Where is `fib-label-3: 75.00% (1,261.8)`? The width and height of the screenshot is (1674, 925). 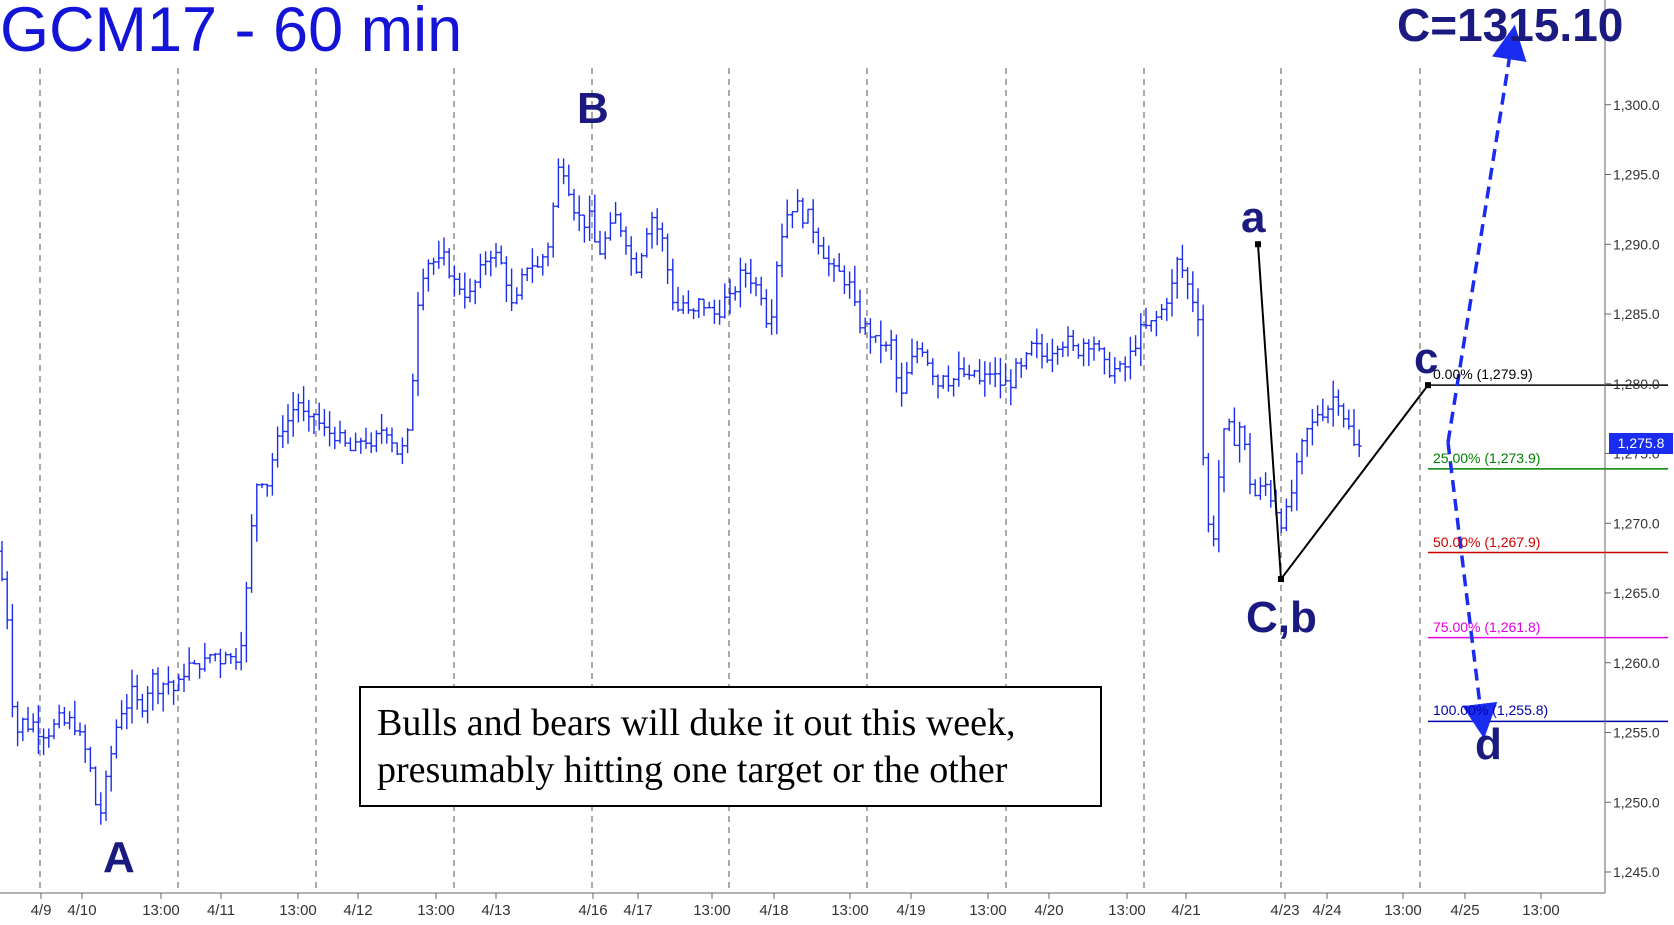 fib-label-3: 75.00% (1,261.8) is located at coordinates (1487, 626).